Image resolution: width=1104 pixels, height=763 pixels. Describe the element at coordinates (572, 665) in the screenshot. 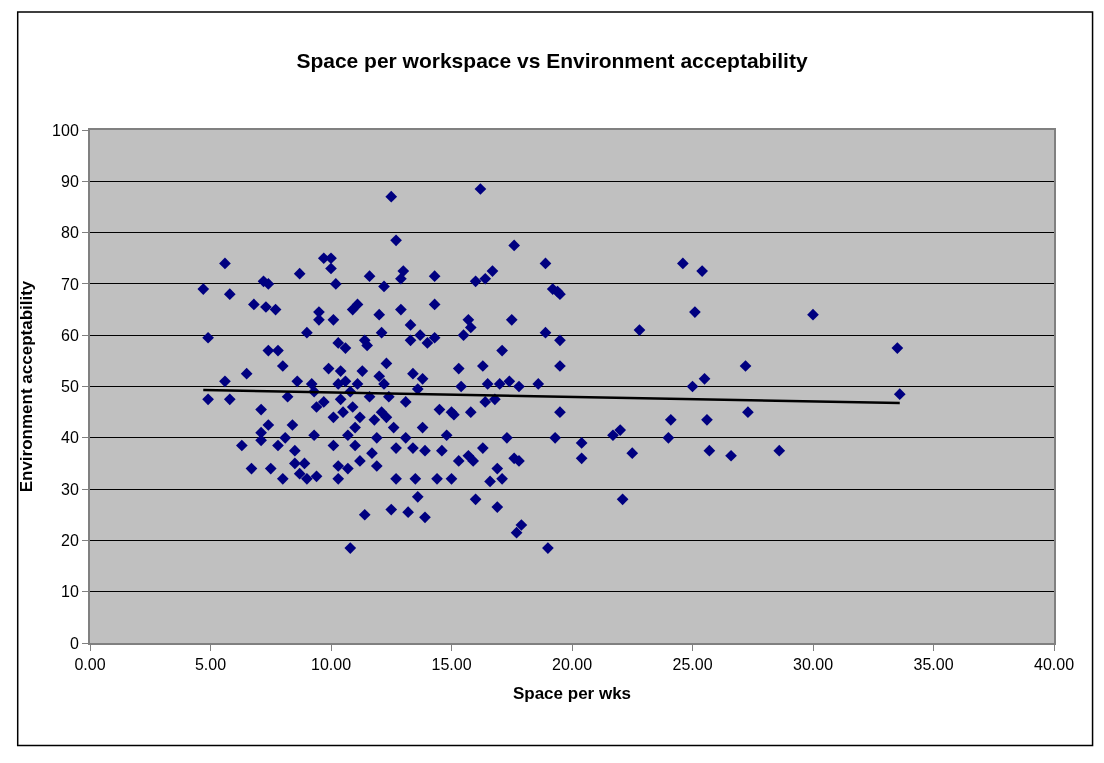

I see `x-tick-label: 20.00` at that location.